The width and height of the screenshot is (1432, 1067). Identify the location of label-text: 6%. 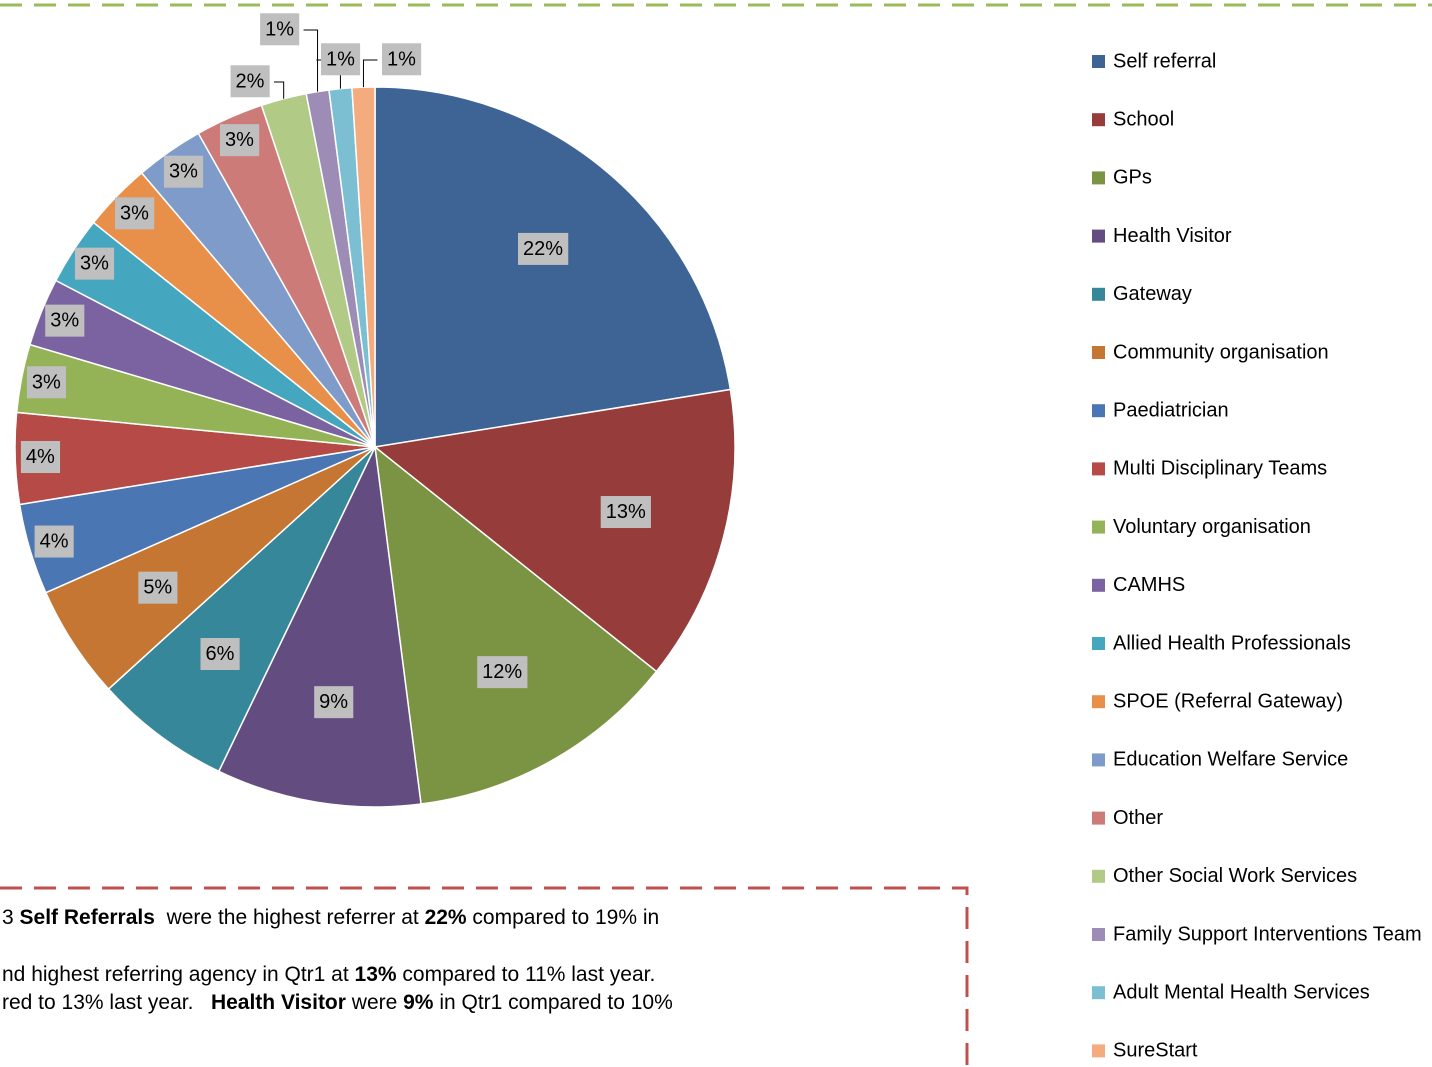
(220, 654).